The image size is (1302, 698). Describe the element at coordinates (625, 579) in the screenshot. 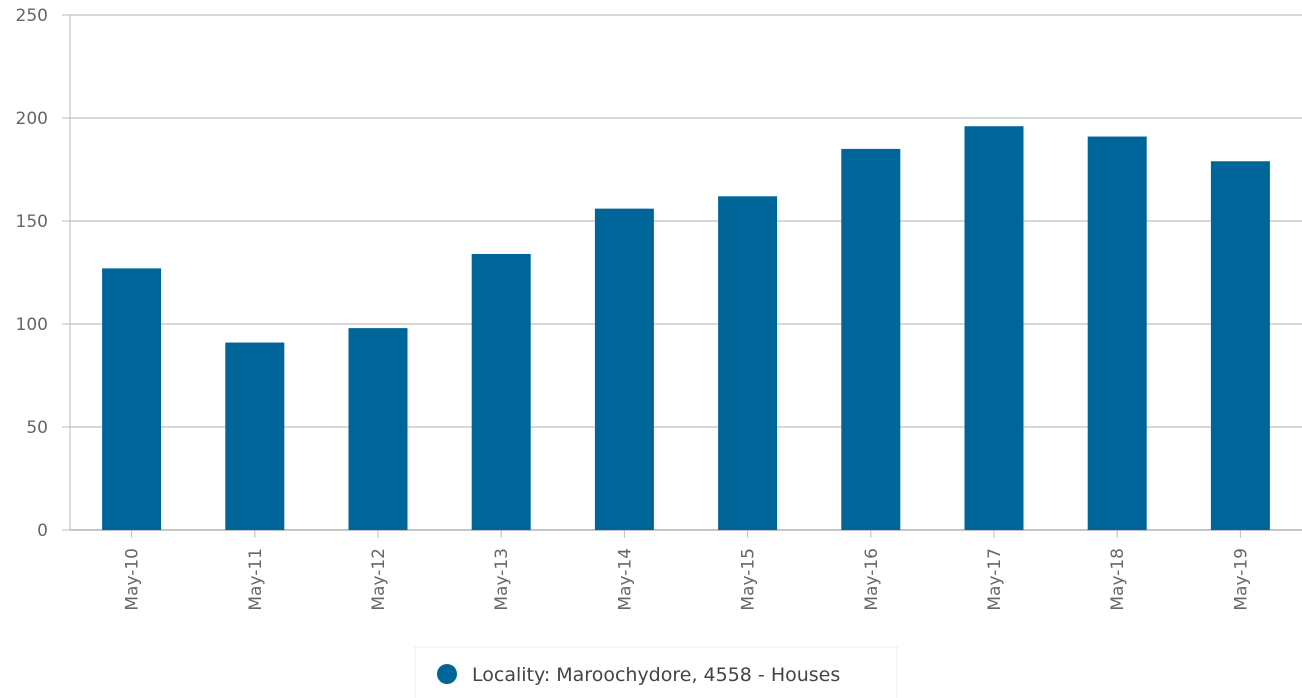

I see `x-tick-label: May-14` at that location.